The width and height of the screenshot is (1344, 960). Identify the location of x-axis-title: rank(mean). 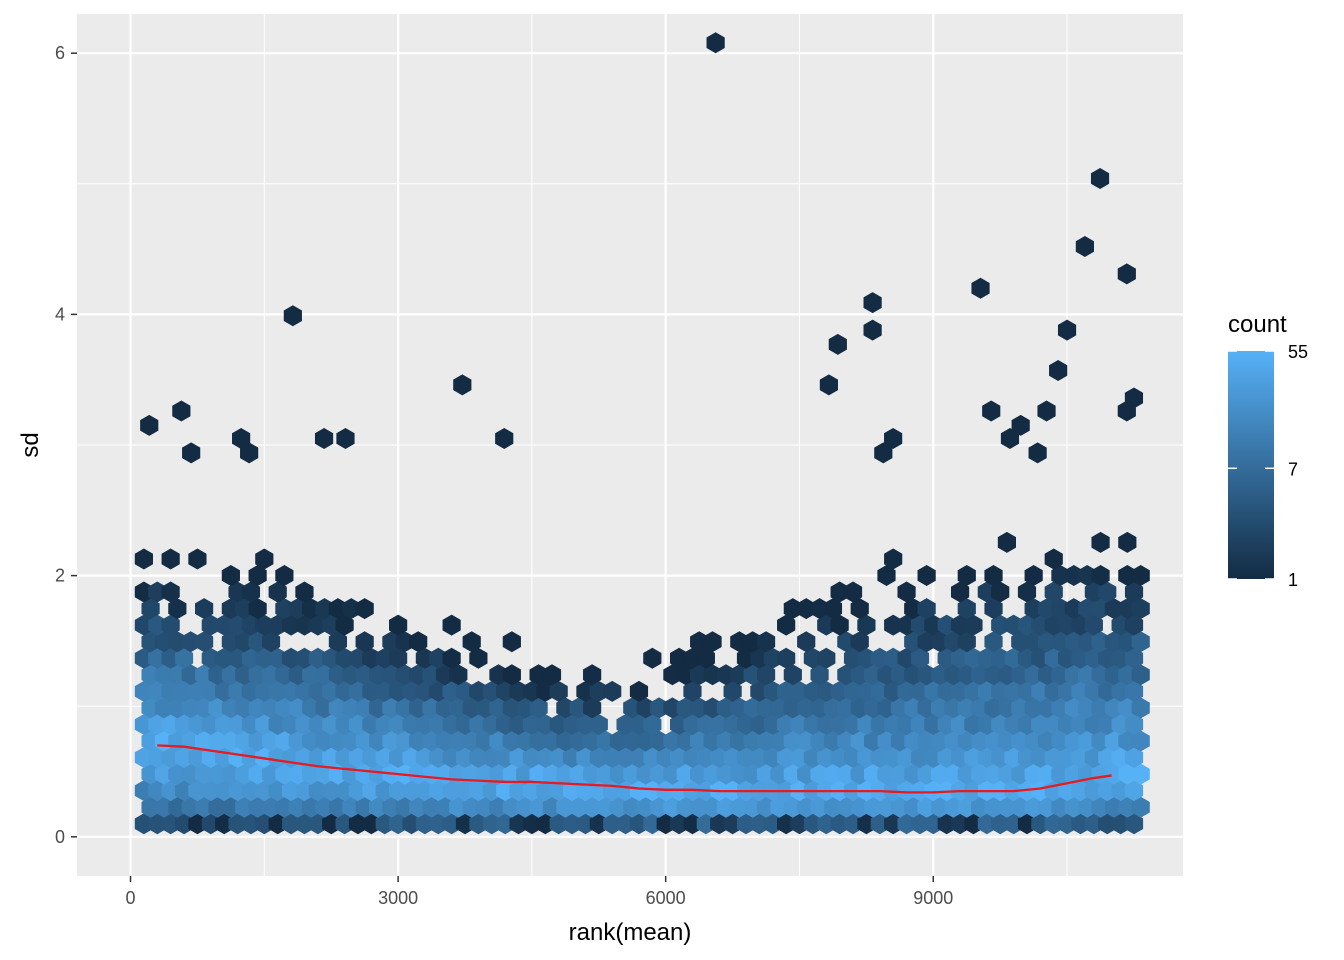
(630, 932).